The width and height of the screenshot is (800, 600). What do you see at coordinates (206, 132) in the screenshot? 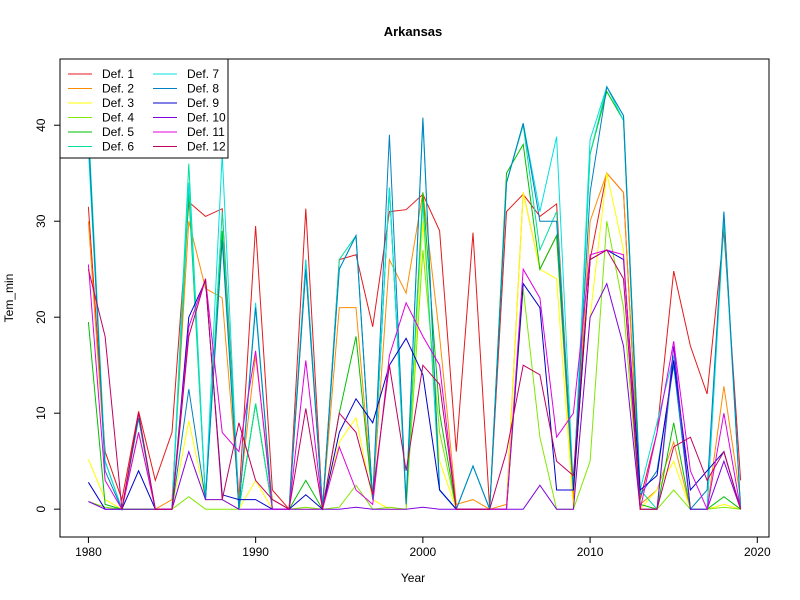
I see `legend-label-11: Def. 11` at bounding box center [206, 132].